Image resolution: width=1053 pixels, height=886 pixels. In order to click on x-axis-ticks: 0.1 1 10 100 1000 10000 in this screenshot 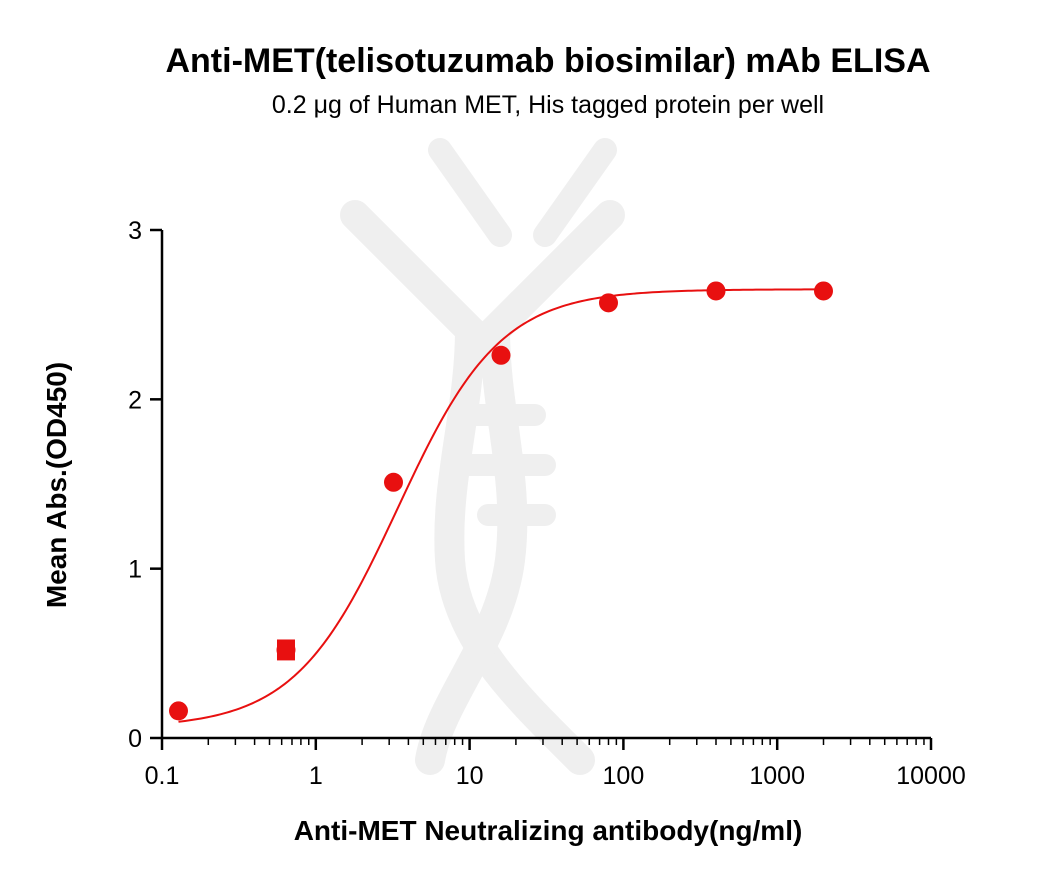, I will do `click(555, 764)`.